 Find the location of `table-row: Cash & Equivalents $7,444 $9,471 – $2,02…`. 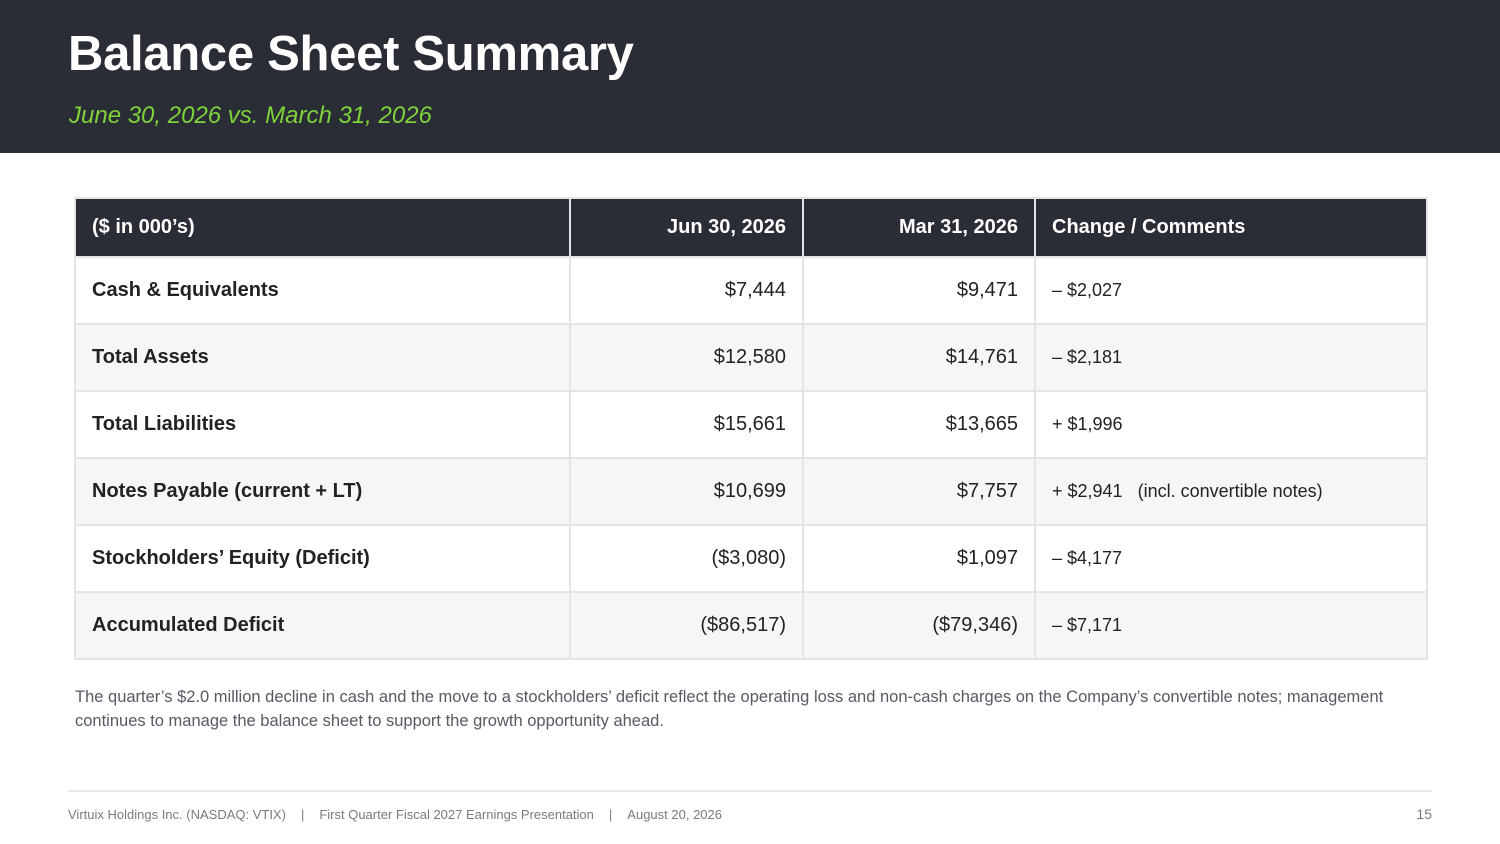

table-row: Cash & Equivalents $7,444 $9,471 – $2,02… is located at coordinates (751, 290).